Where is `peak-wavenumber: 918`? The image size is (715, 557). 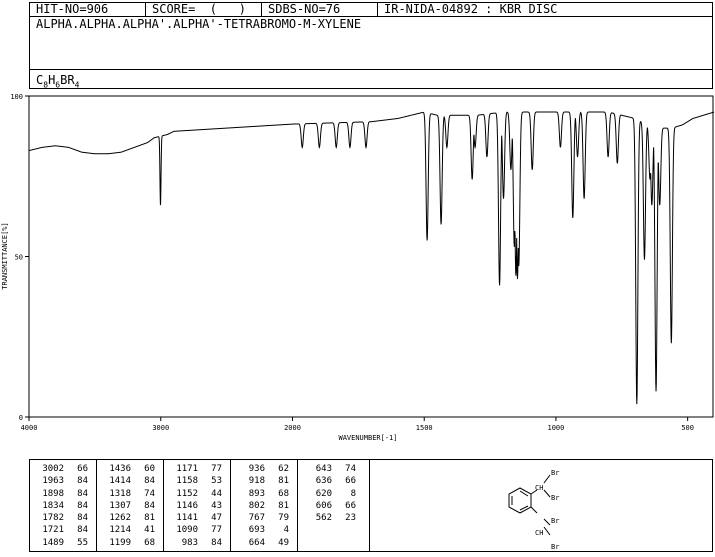
peak-wavenumber: 918 is located at coordinates (256, 481).